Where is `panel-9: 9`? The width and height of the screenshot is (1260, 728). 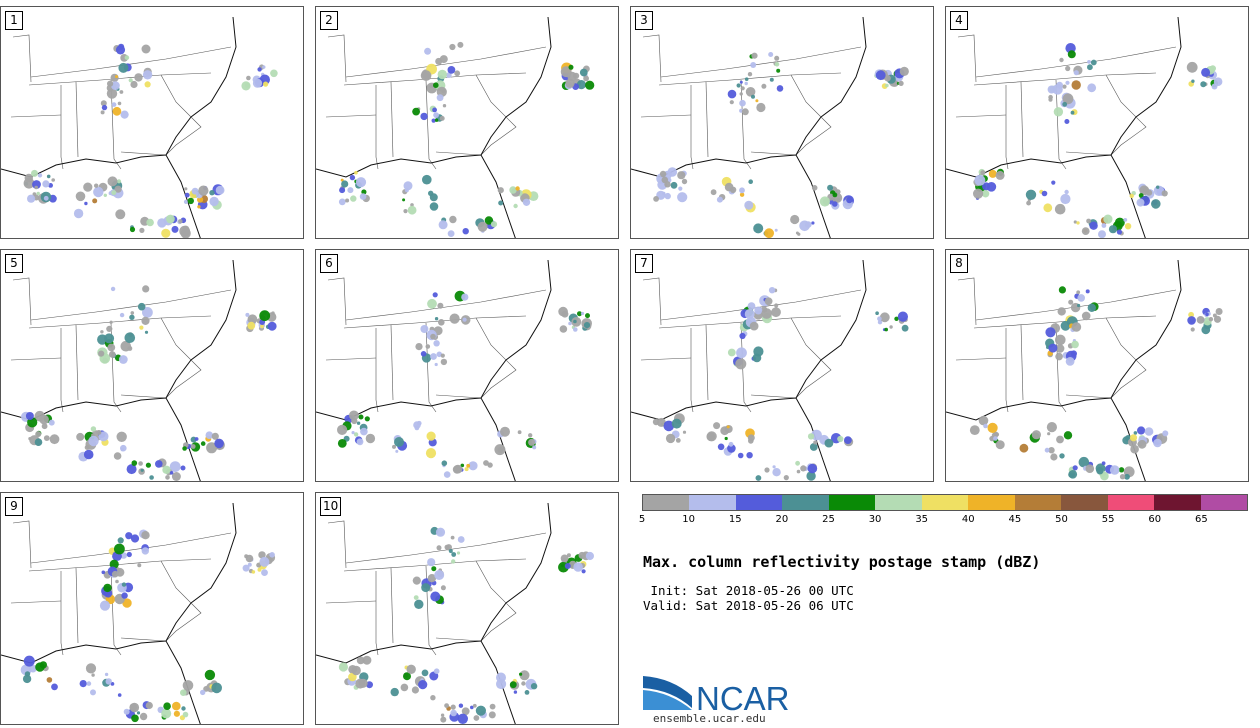 panel-9: 9 is located at coordinates (152, 608).